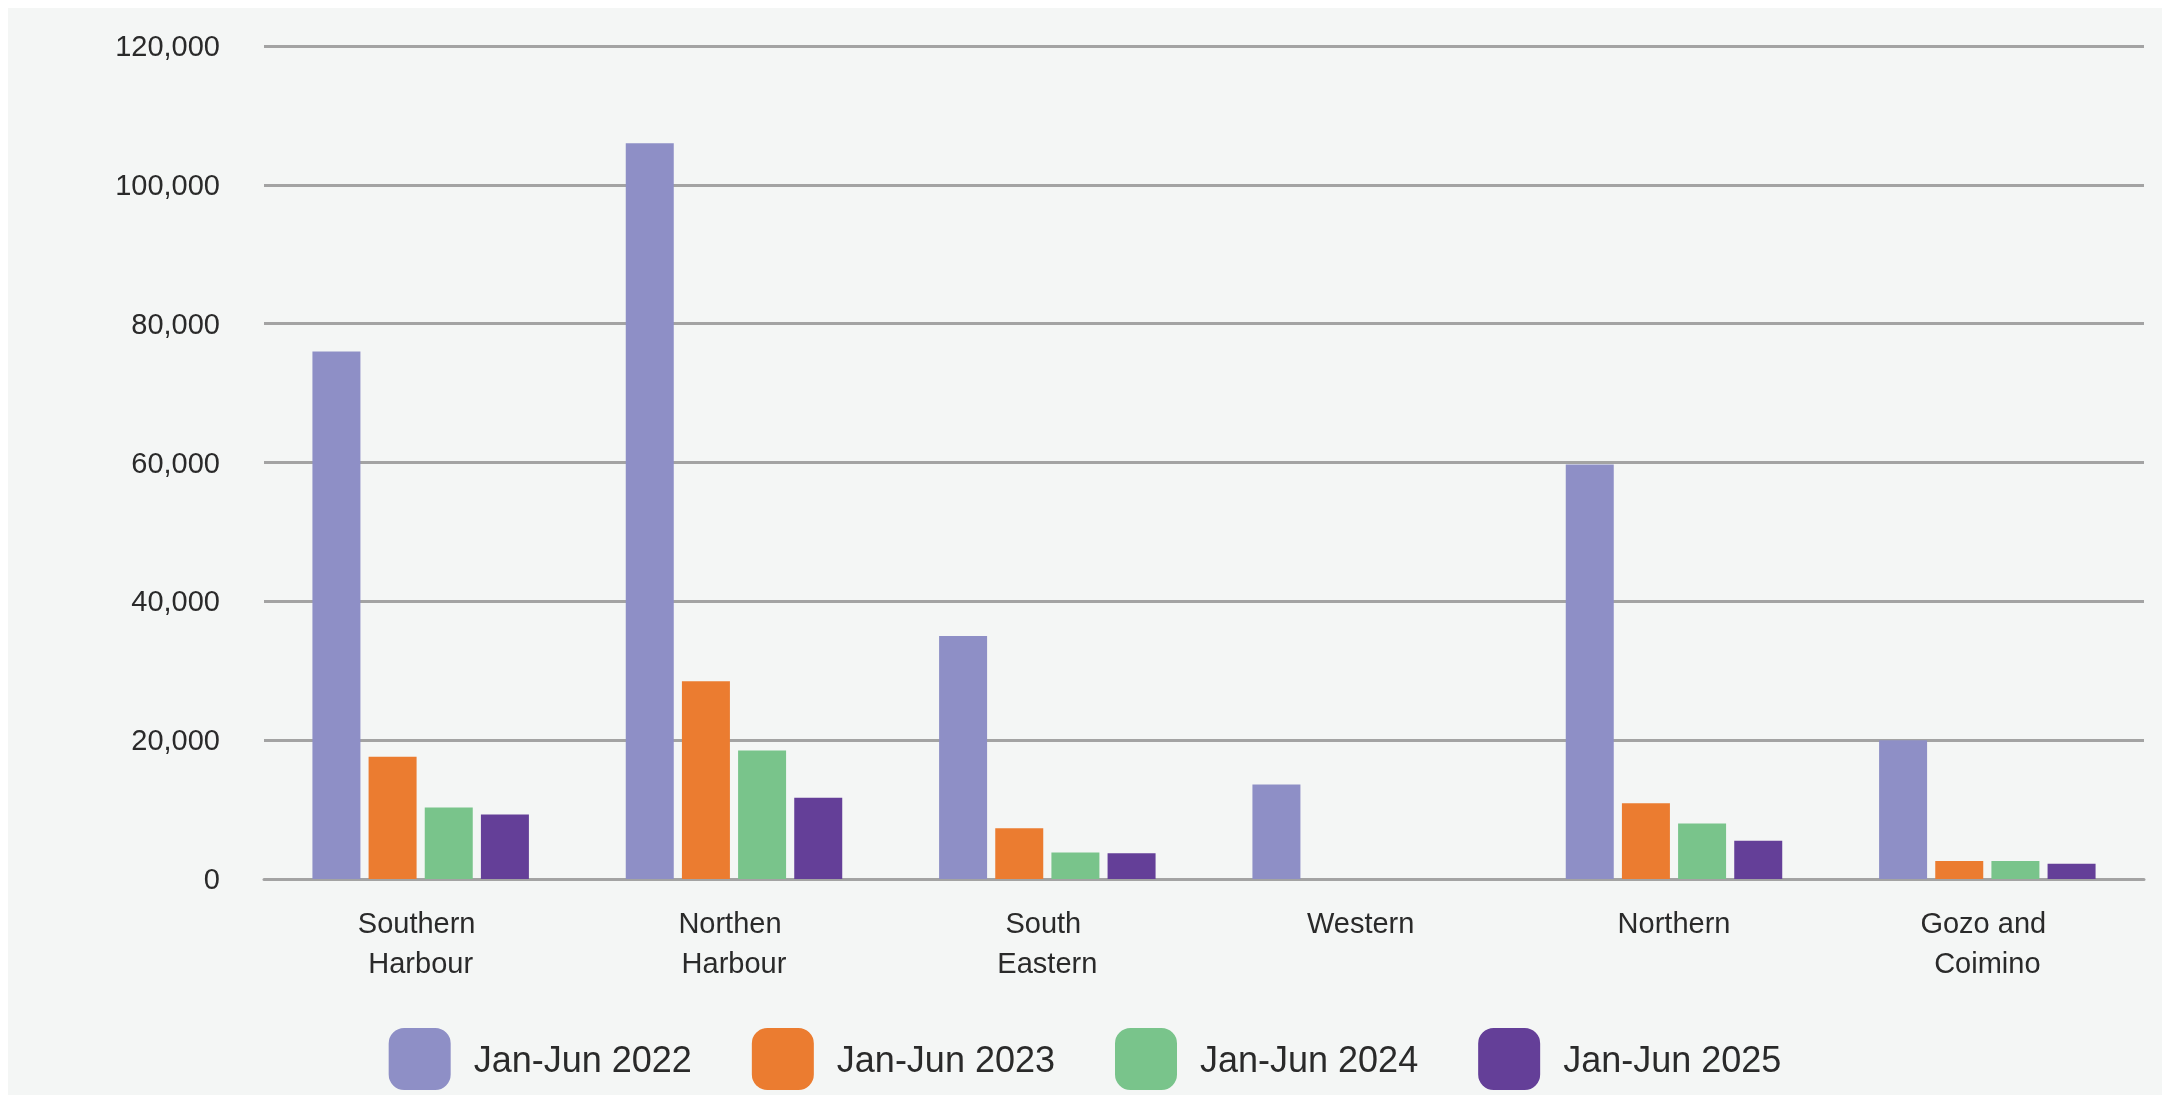 The image size is (2170, 1103). What do you see at coordinates (582, 1059) in the screenshot?
I see `legend-label: Jan-Jun 2022` at bounding box center [582, 1059].